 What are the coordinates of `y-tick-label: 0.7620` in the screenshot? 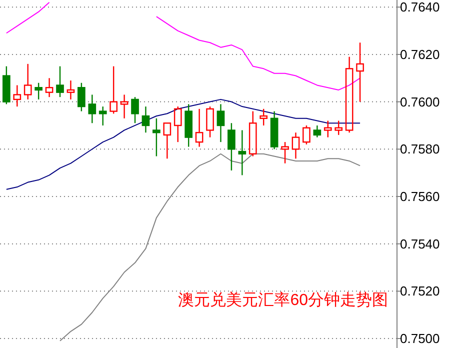 It's located at (420, 54).